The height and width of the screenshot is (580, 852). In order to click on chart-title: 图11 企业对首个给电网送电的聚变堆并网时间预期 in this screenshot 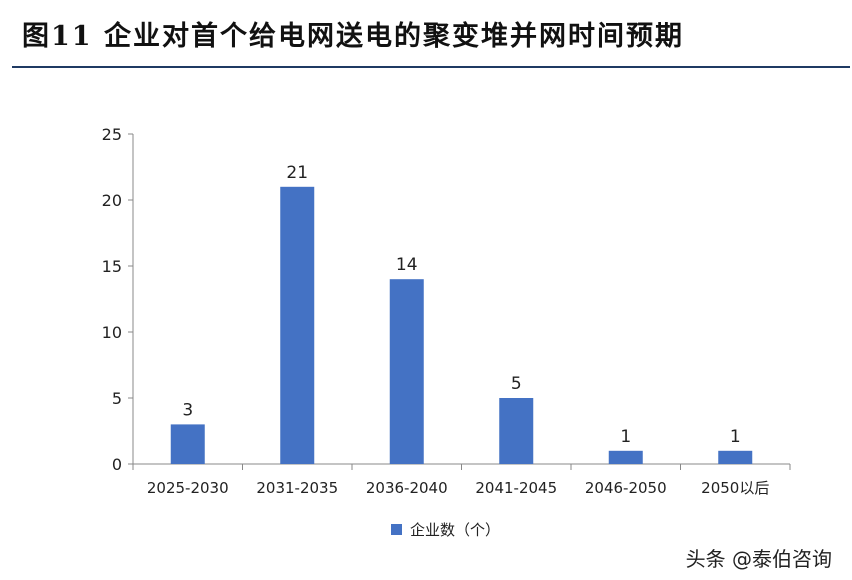, I will do `click(353, 36)`.